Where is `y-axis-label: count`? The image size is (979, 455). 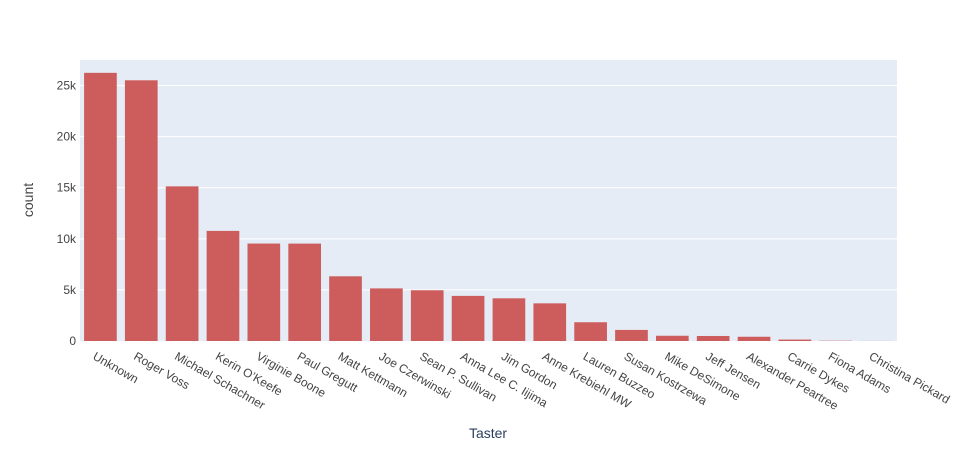
y-axis-label: count is located at coordinates (28, 200).